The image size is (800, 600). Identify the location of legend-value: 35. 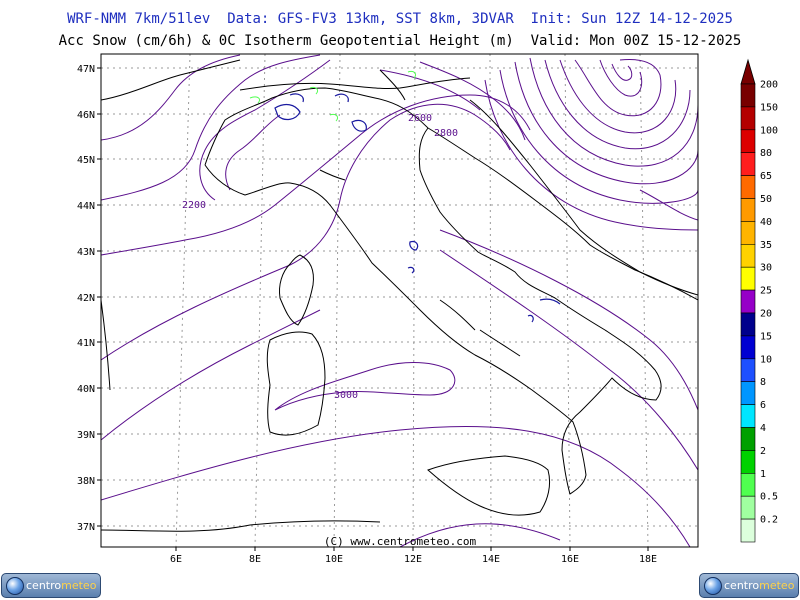
(766, 245).